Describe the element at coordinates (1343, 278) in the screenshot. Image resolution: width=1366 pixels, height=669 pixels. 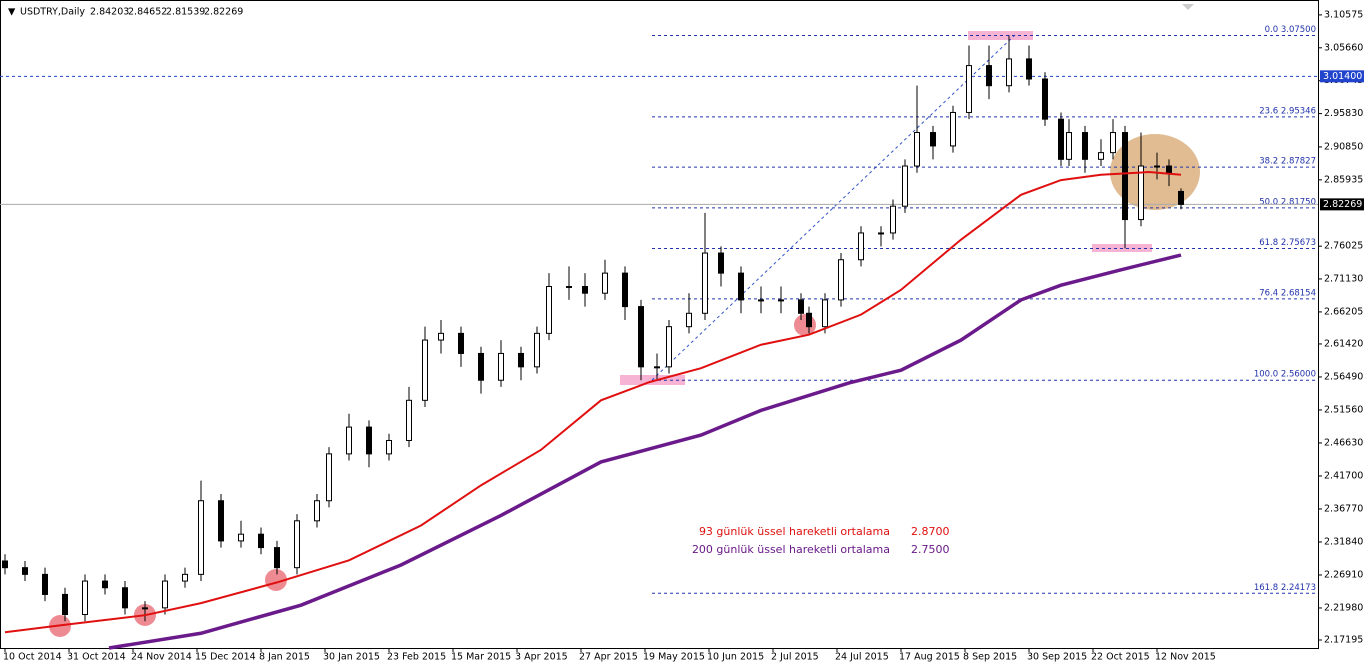
I see `y-tick-label: 2.71130` at that location.